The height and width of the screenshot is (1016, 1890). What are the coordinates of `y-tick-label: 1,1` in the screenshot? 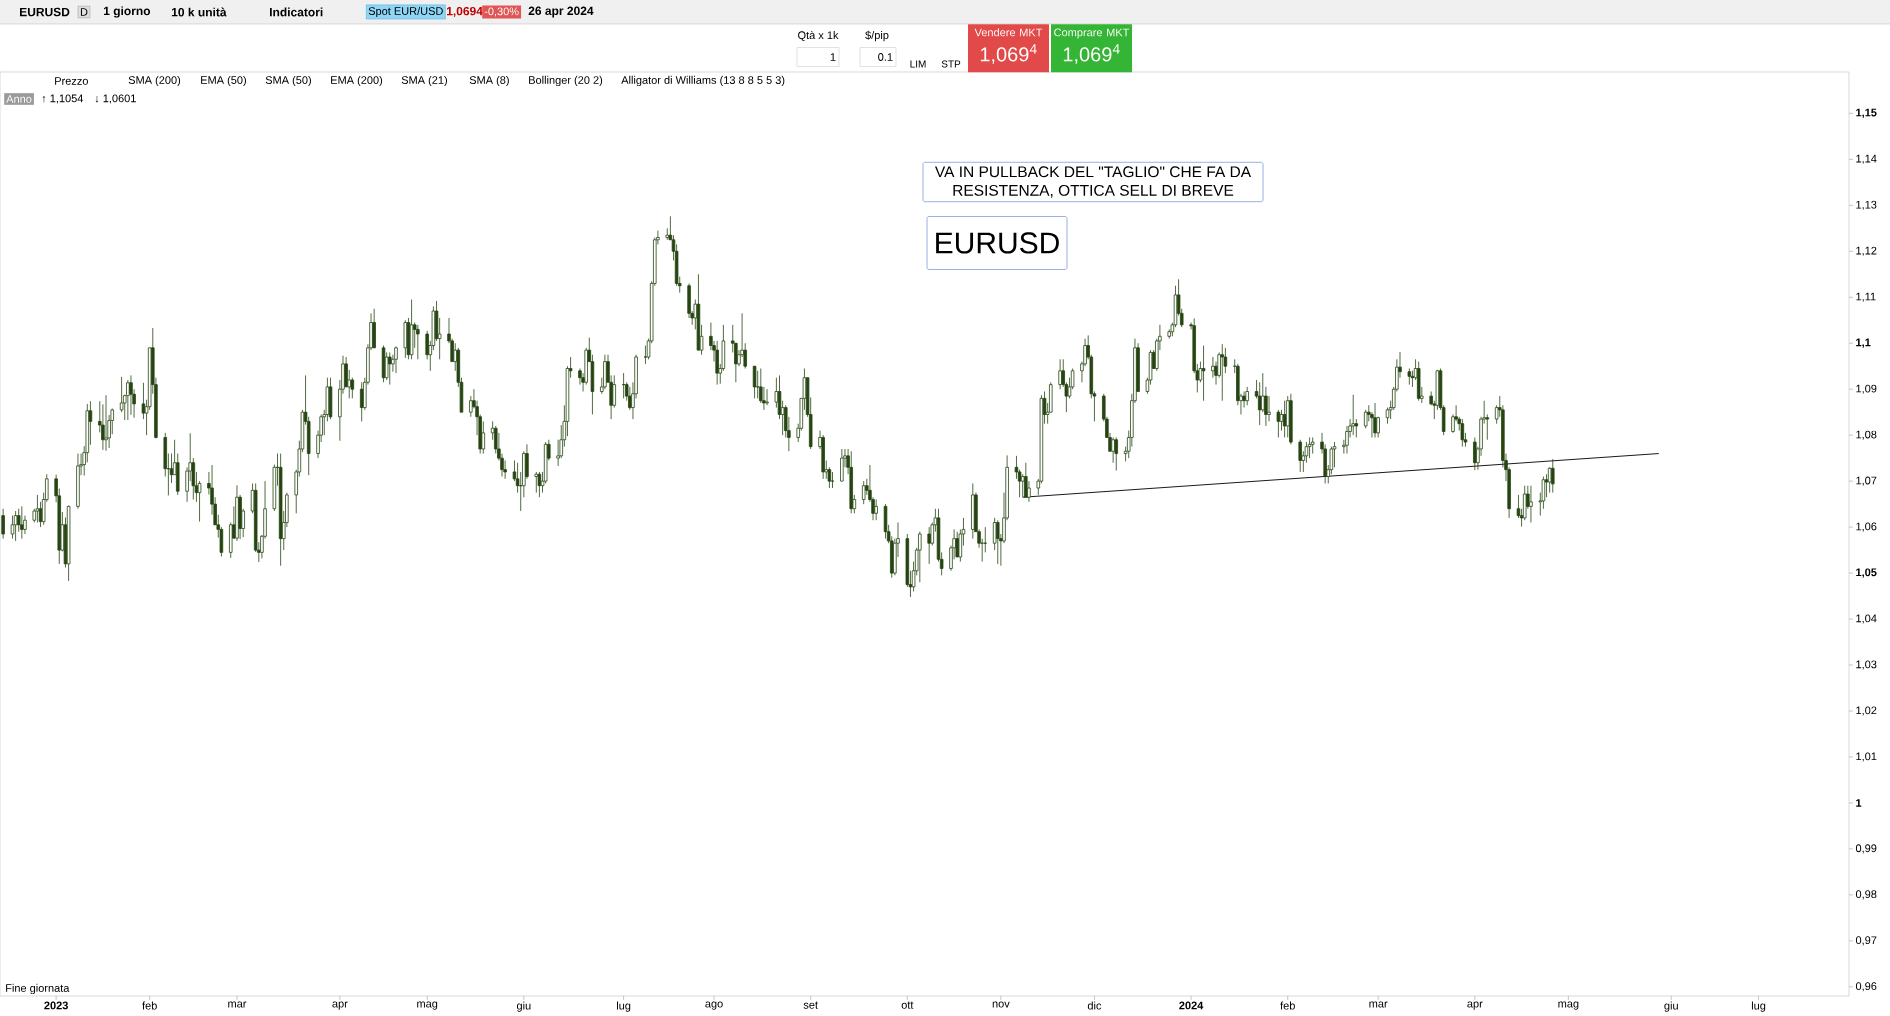 It's located at (1863, 343).